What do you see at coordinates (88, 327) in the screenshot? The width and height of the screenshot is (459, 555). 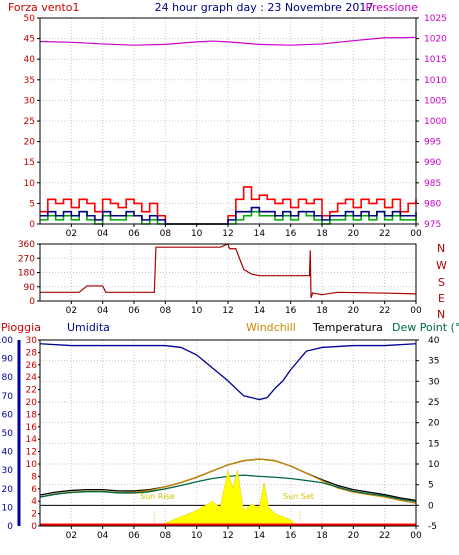 I see `humidity-label: Umidita` at bounding box center [88, 327].